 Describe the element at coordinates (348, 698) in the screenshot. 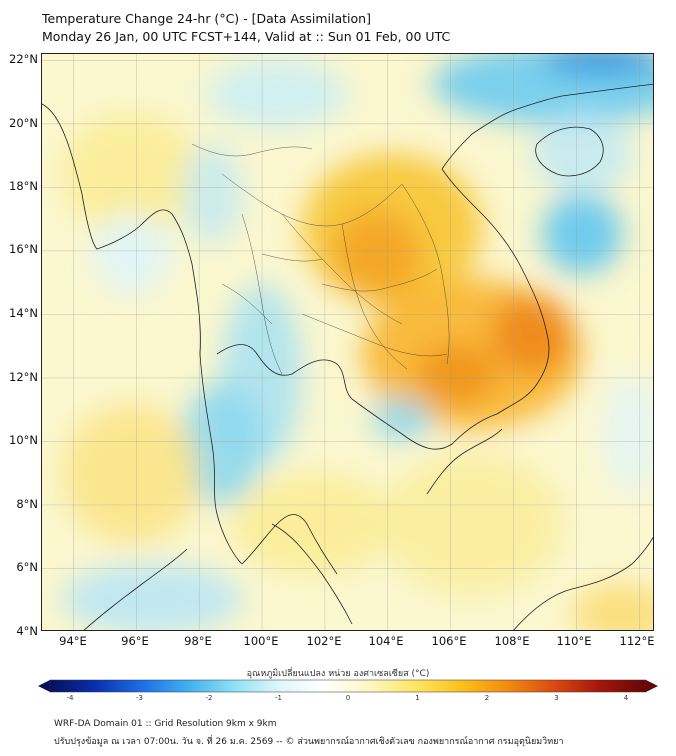

I see `colorbar-tick-label: 0` at that location.